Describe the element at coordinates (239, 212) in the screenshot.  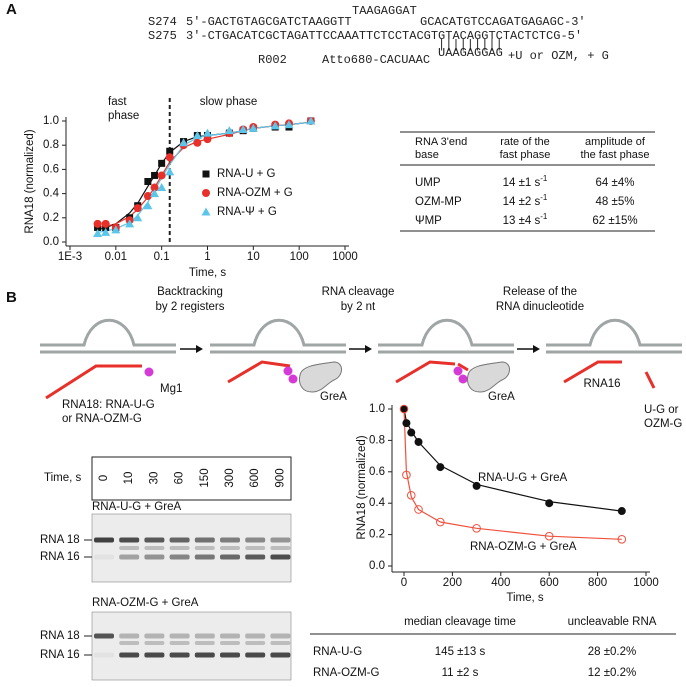
I see `legend-entry: RNA-Ψ + G` at that location.